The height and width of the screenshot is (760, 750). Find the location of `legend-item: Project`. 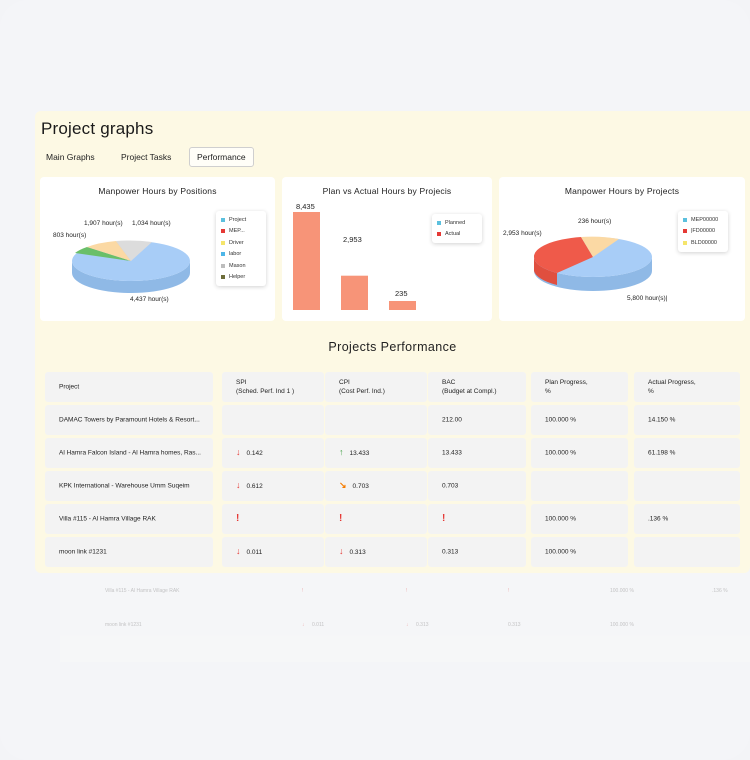

legend-item: Project is located at coordinates (241, 220).